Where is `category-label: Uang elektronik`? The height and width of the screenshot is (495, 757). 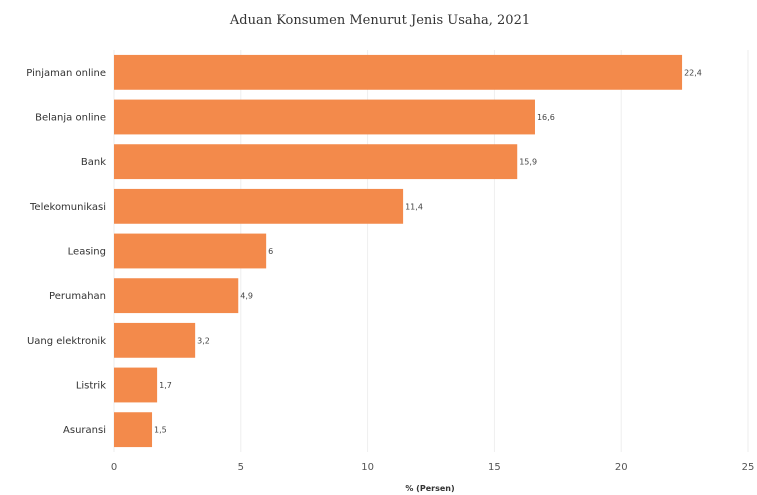
category-label: Uang elektronik is located at coordinates (66, 341).